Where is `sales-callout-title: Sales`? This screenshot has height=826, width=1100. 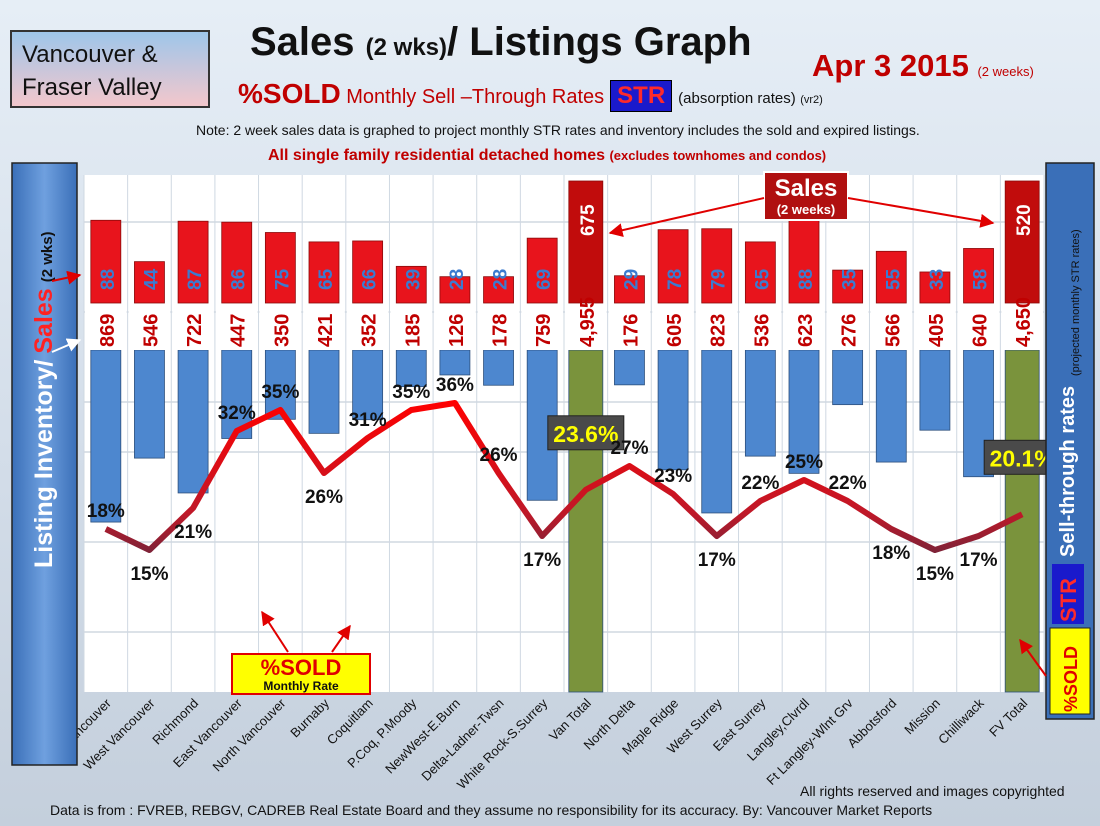
sales-callout-title: Sales is located at coordinates (806, 188).